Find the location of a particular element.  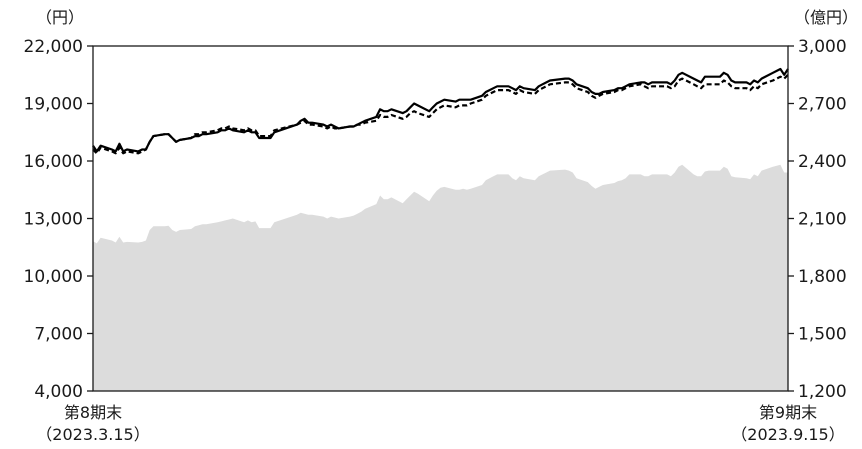

right-tick-label: 2,100 is located at coordinates (822, 220).